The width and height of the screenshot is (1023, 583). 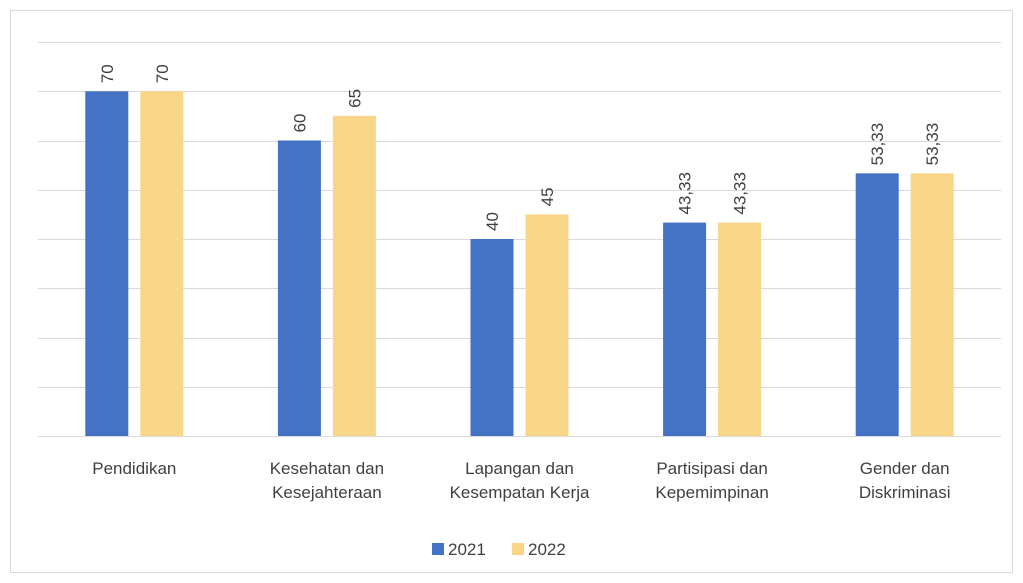 What do you see at coordinates (905, 480) in the screenshot?
I see `x-tick-label: Gender dan Diskriminasi` at bounding box center [905, 480].